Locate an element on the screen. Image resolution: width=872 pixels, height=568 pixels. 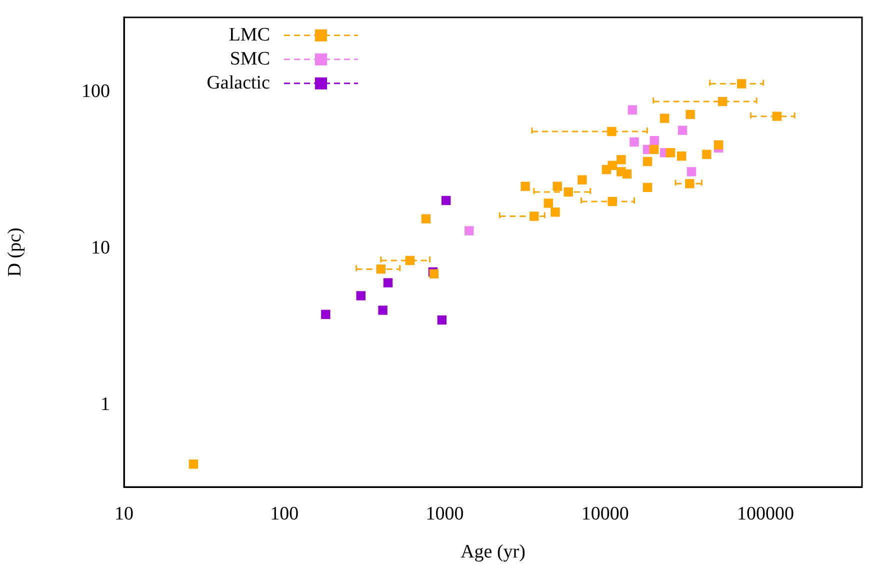
legend-label: SMC is located at coordinates (250, 59).